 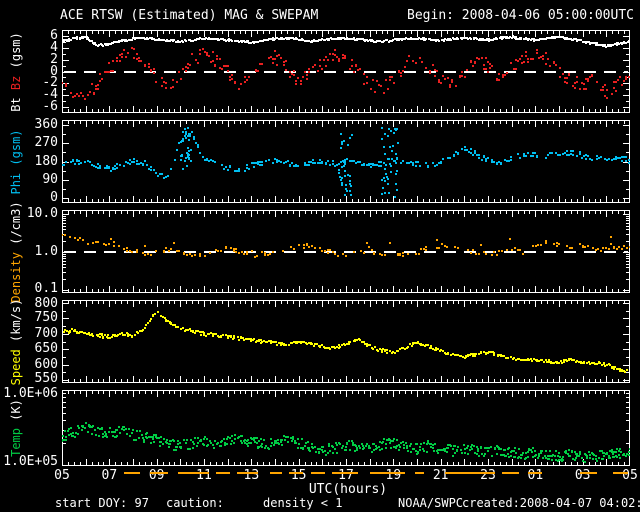 What do you see at coordinates (46, 349) in the screenshot?
I see `y-tick-label: 650` at bounding box center [46, 349].